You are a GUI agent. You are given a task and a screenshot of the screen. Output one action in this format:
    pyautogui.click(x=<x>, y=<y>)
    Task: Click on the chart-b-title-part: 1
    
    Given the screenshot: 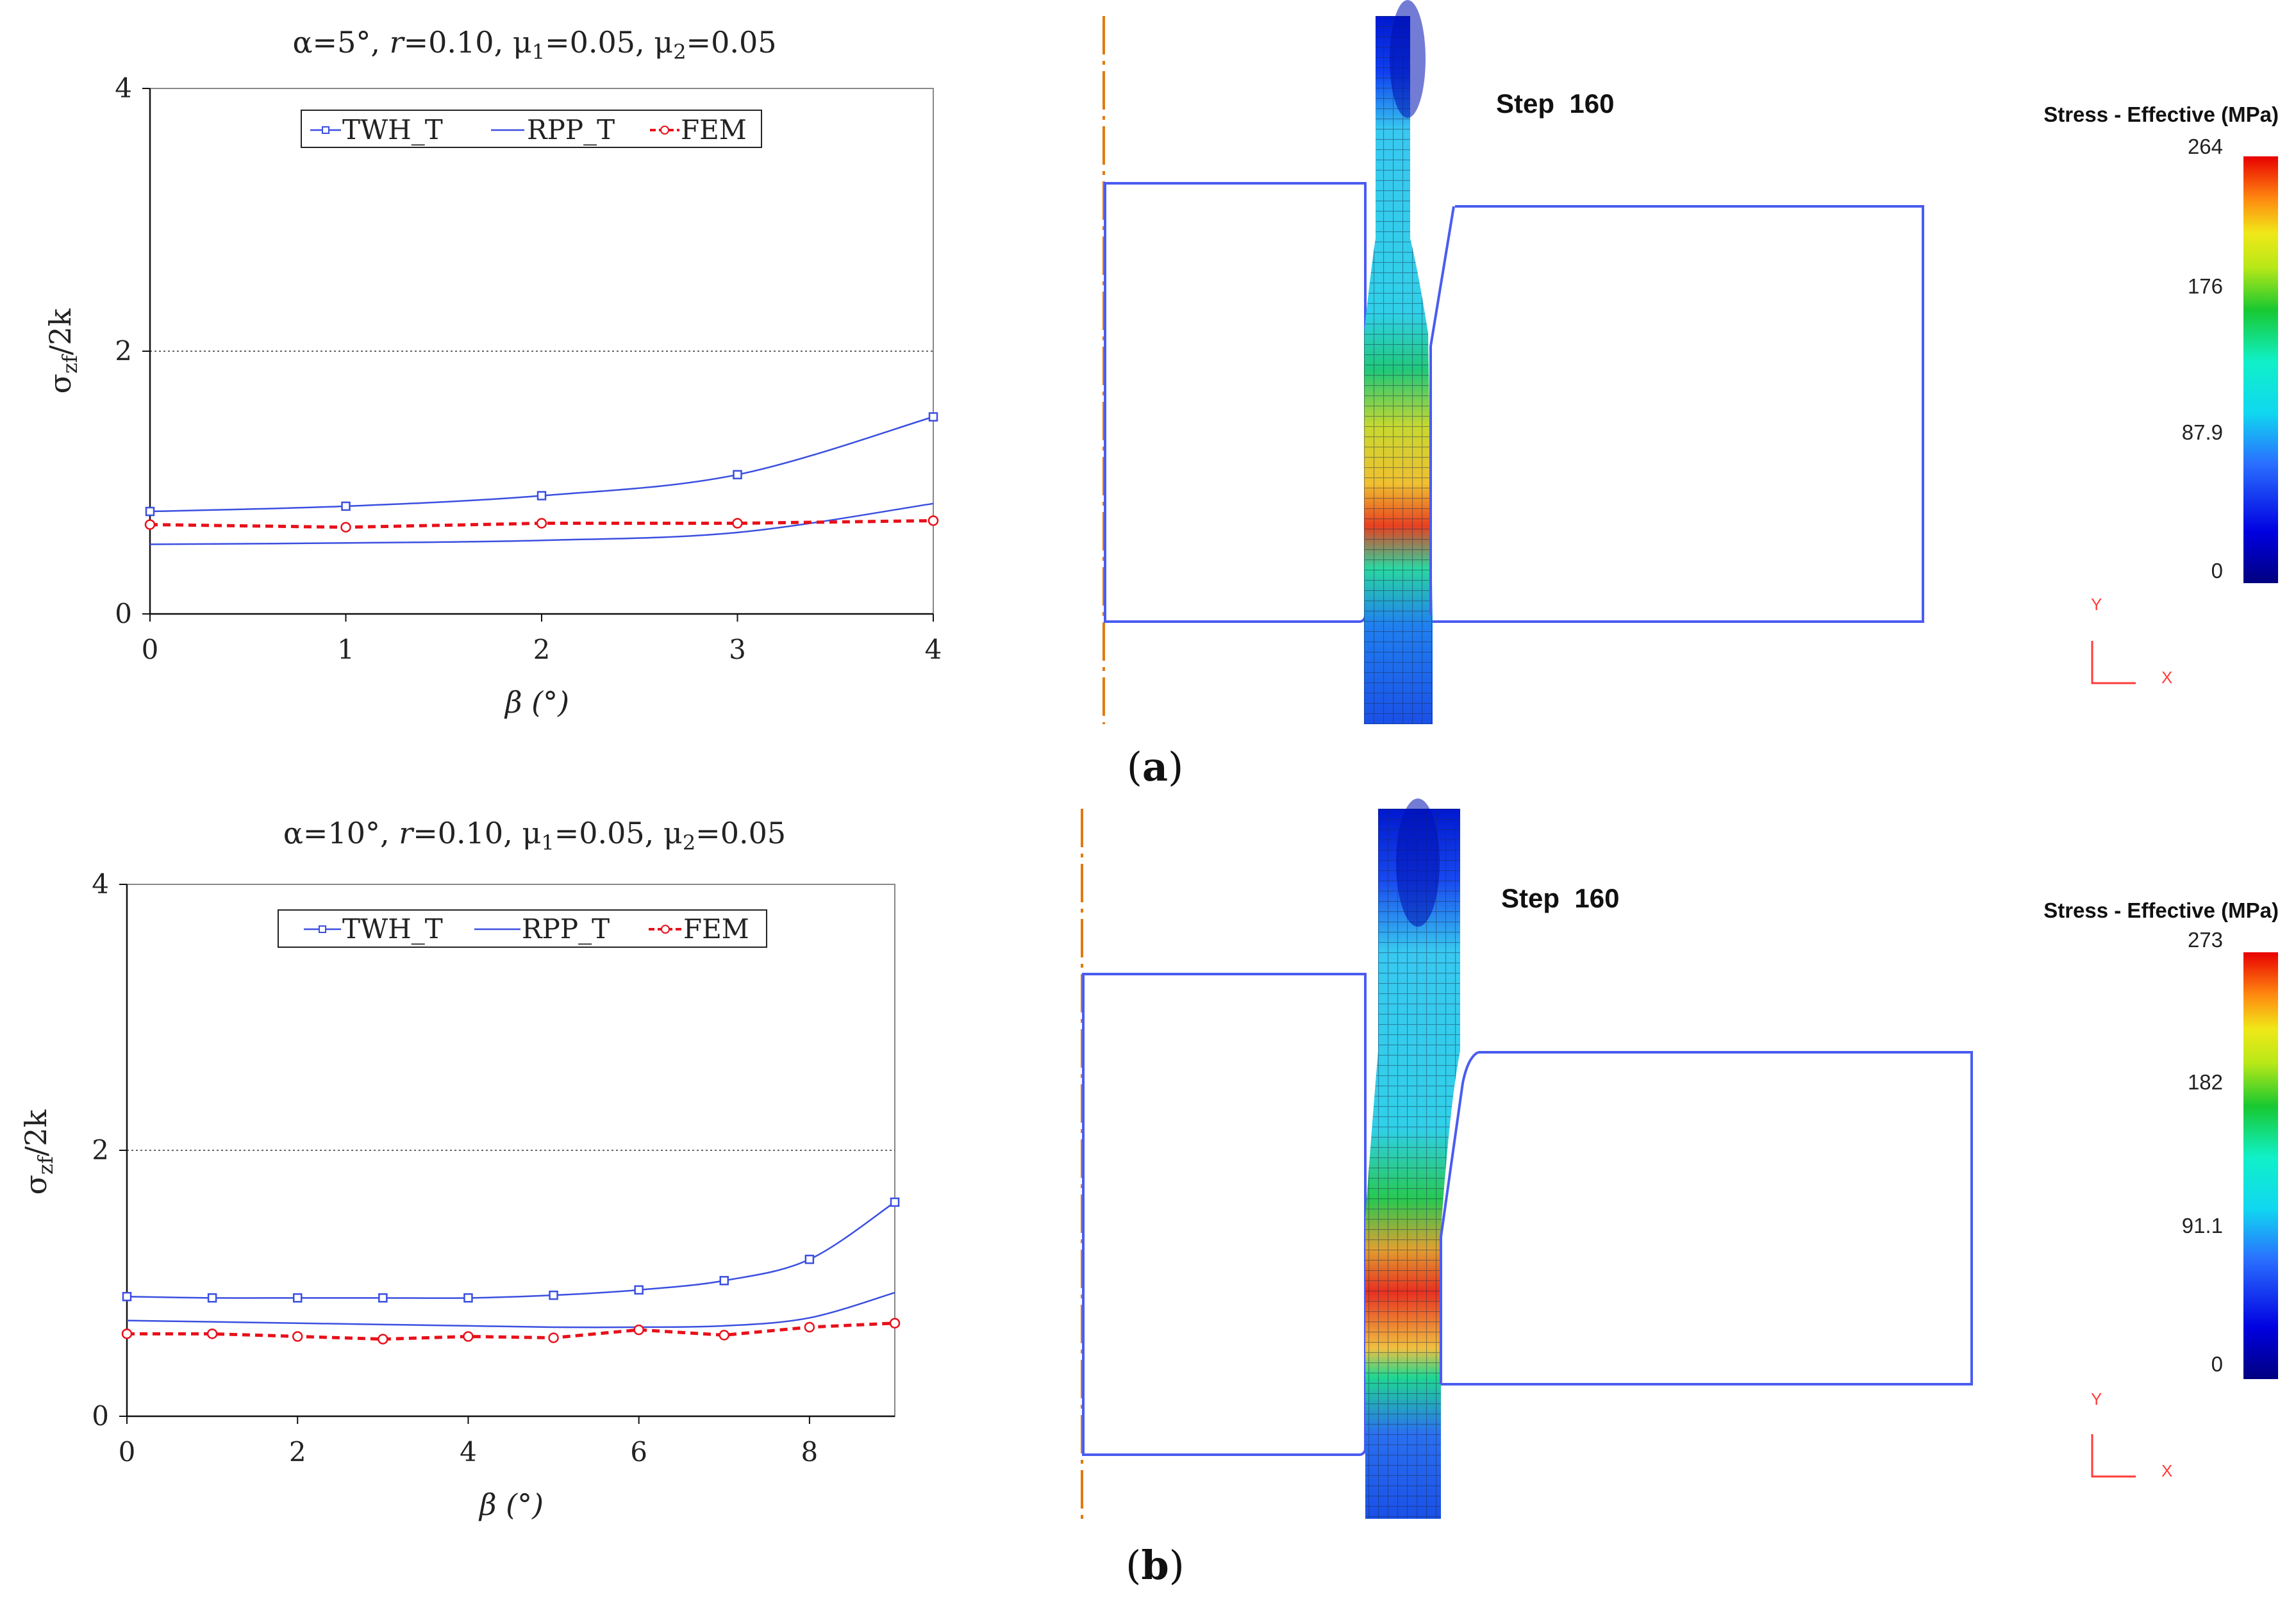 What is the action you would take?
    pyautogui.click(x=547, y=843)
    